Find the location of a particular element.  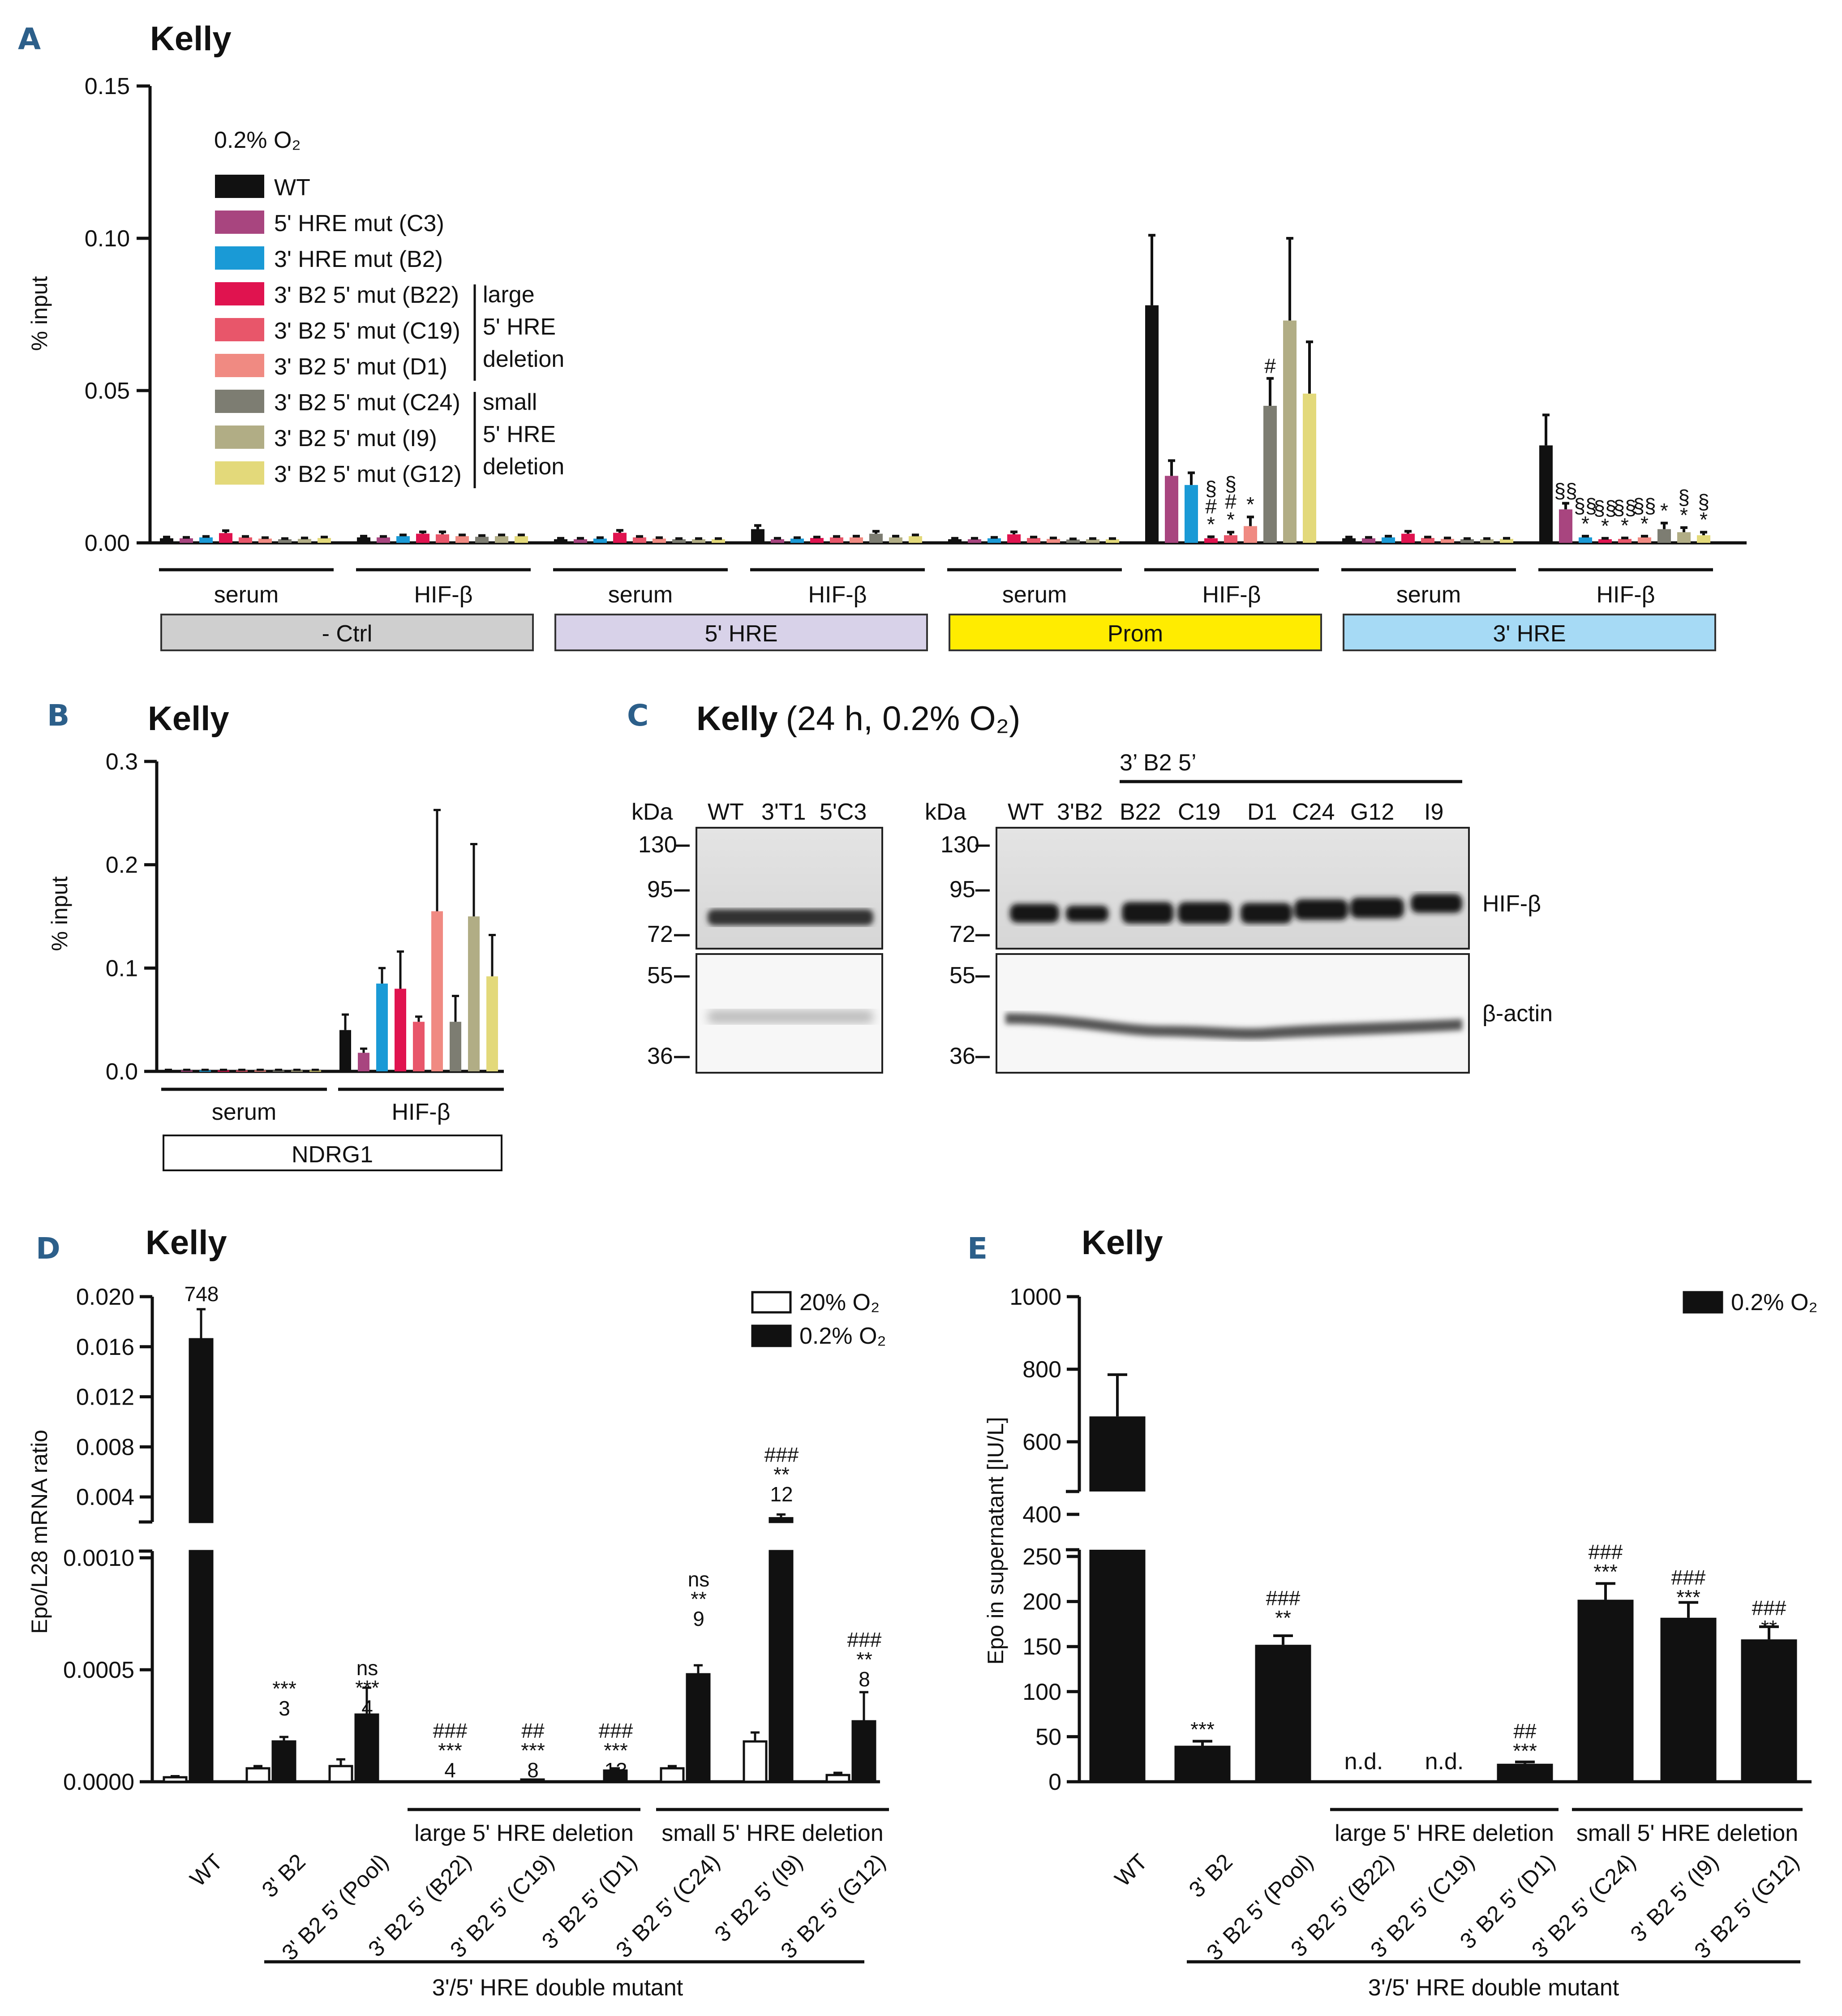

significance-mark: n.d. is located at coordinates (1363, 1762).